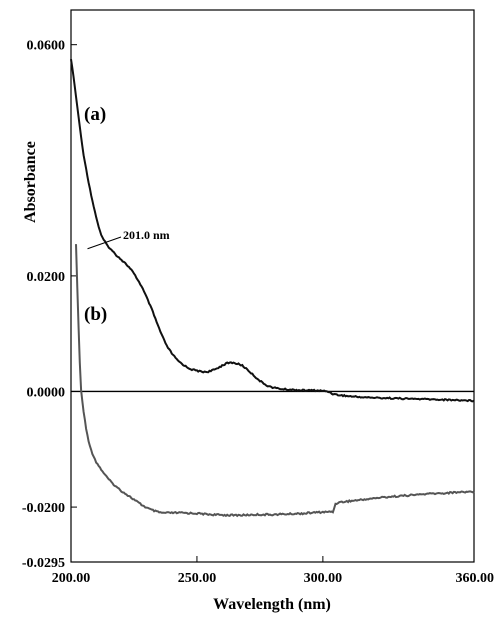 The height and width of the screenshot is (619, 500). I want to click on x-tick-label: 300.00, so click(323, 578).